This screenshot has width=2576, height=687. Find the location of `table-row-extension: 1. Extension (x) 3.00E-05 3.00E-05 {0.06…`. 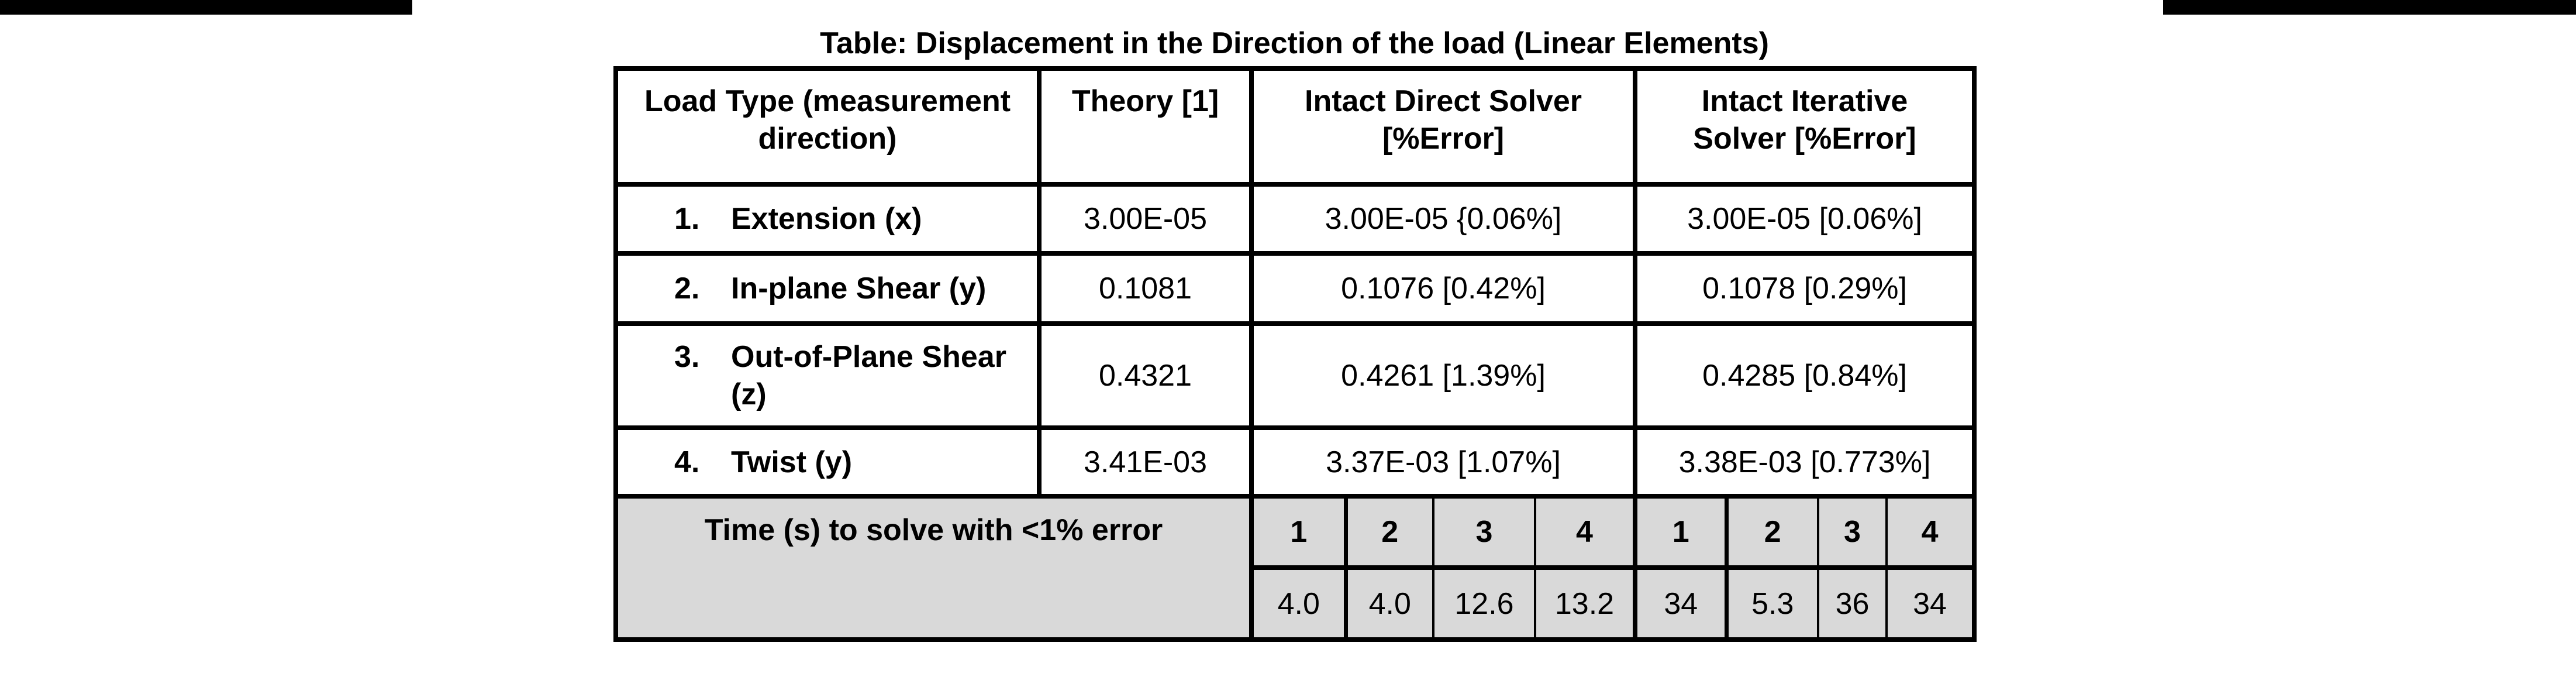

table-row-extension: 1. Extension (x) 3.00E-05 3.00E-05 {0.06… is located at coordinates (1295, 219).